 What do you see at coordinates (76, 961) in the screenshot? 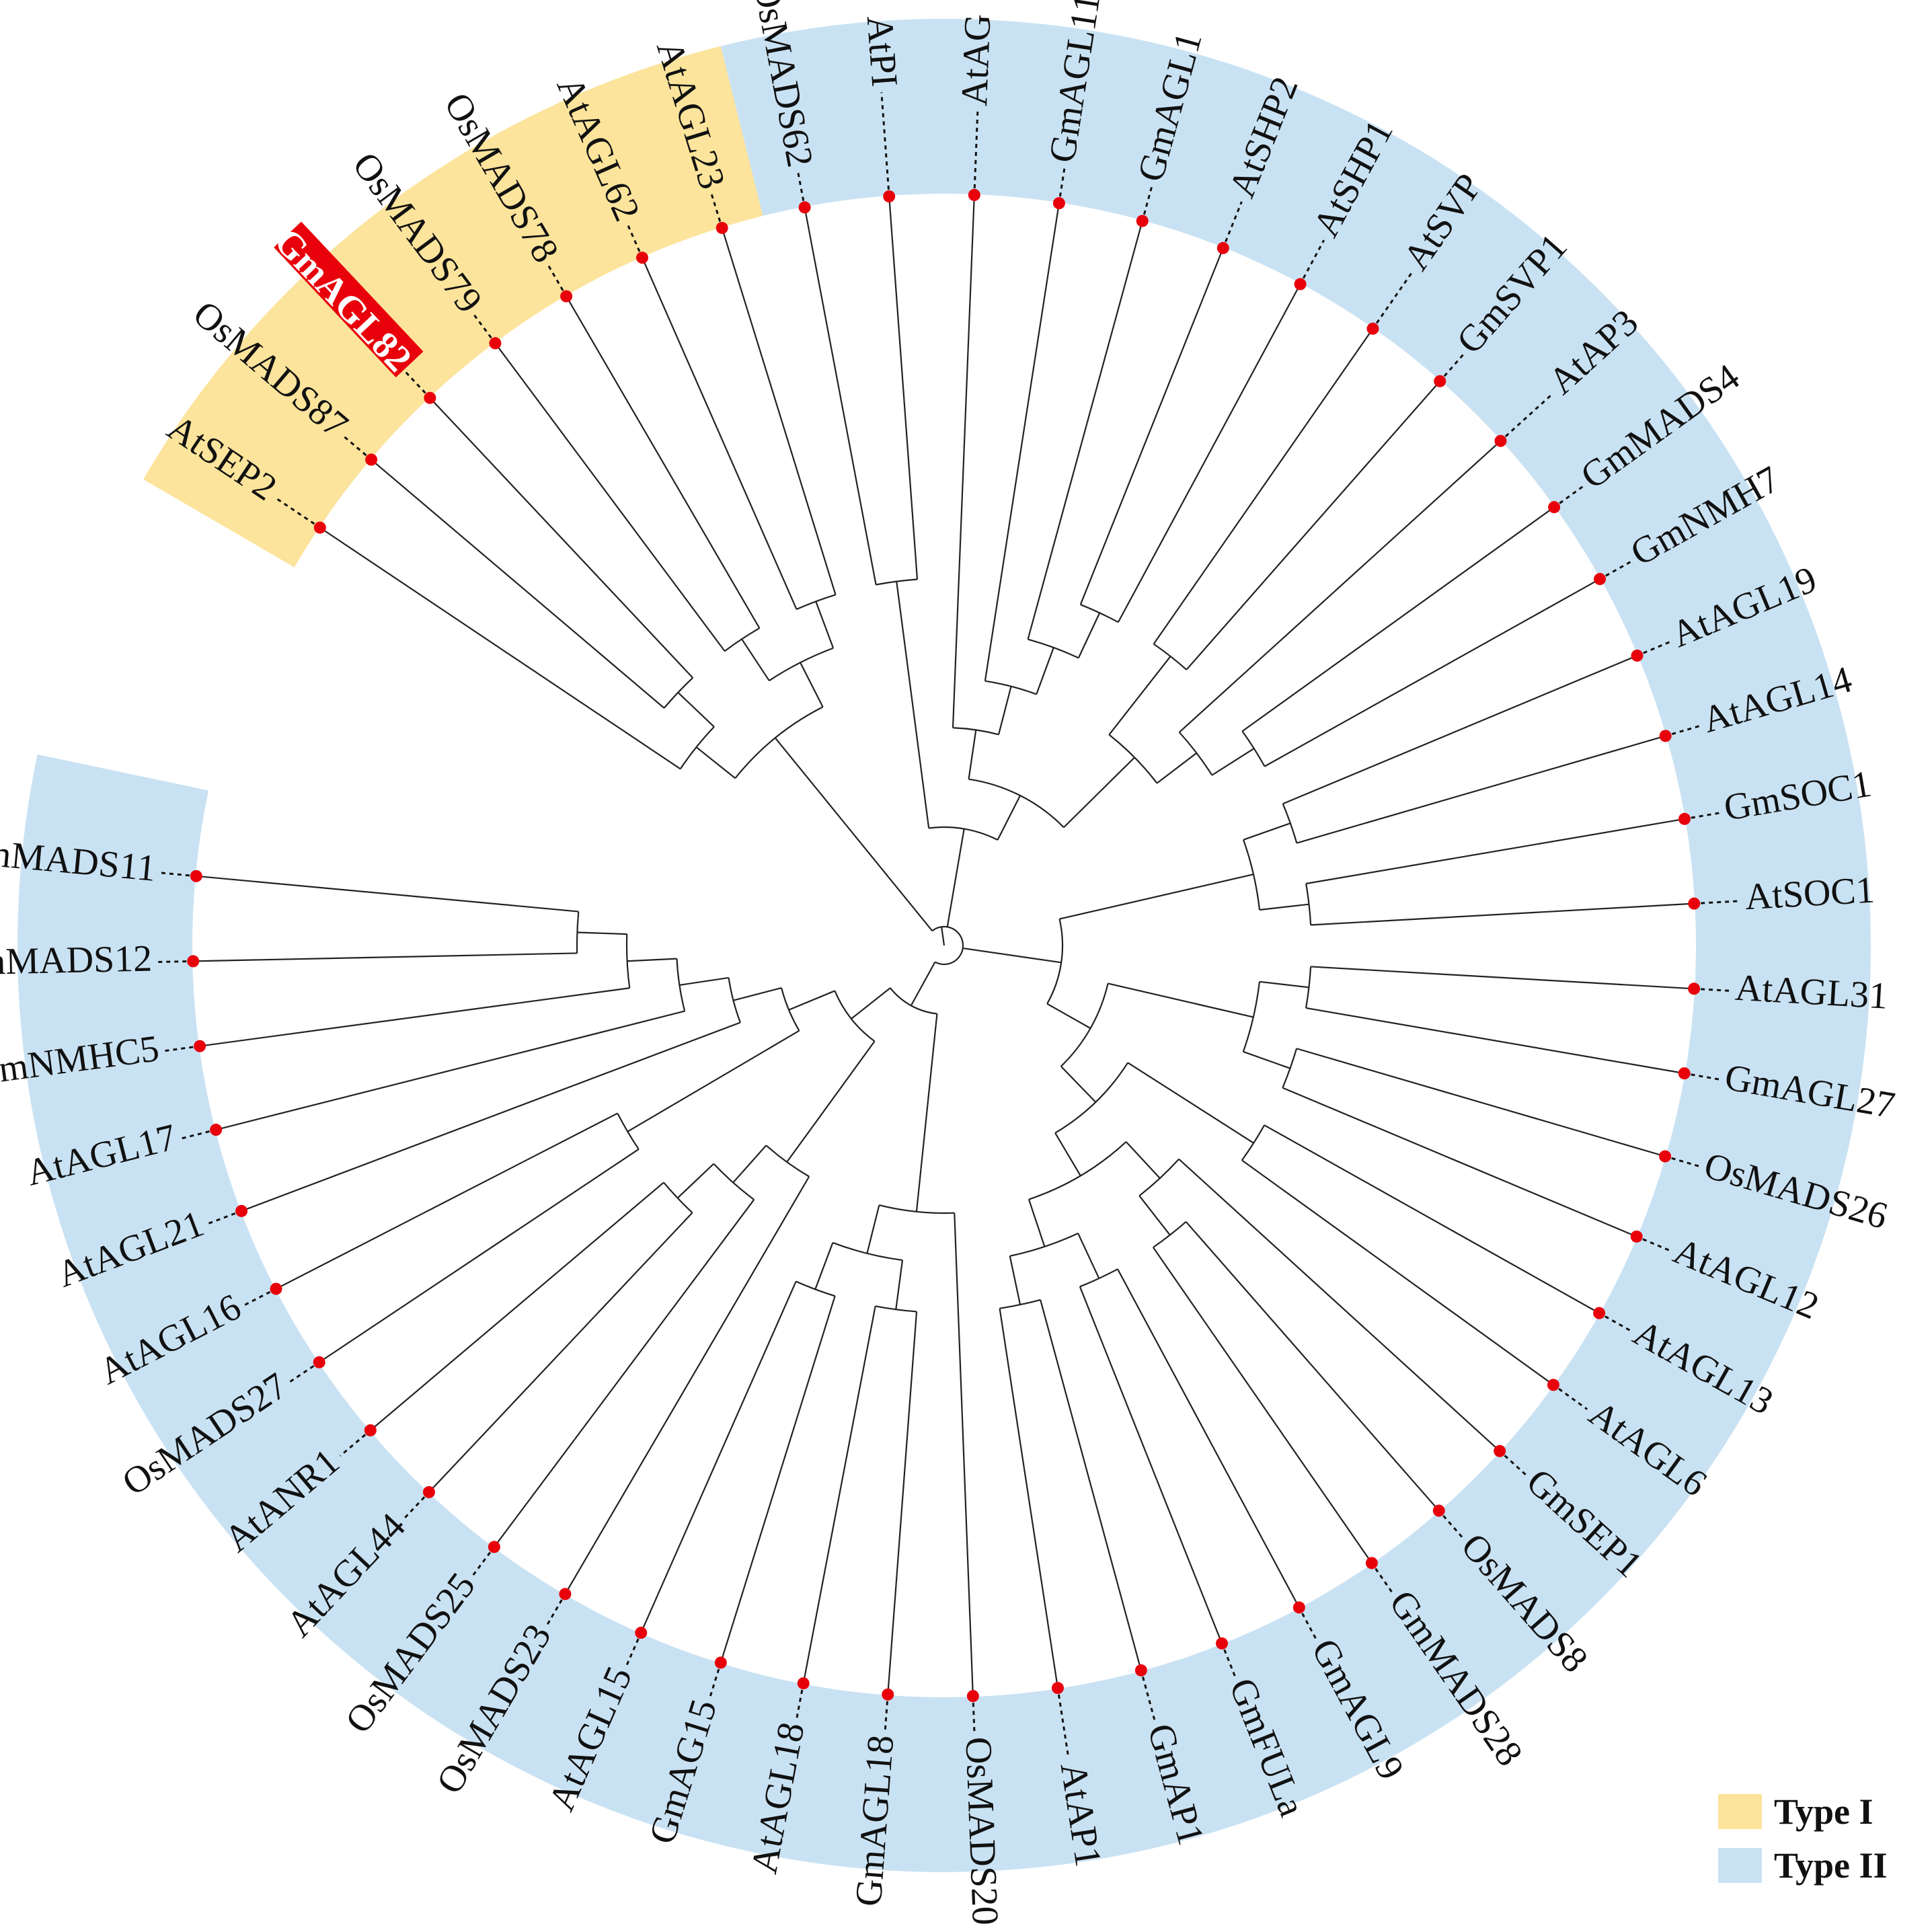
I see `leaf-gmmads12: GmMADS12` at bounding box center [76, 961].